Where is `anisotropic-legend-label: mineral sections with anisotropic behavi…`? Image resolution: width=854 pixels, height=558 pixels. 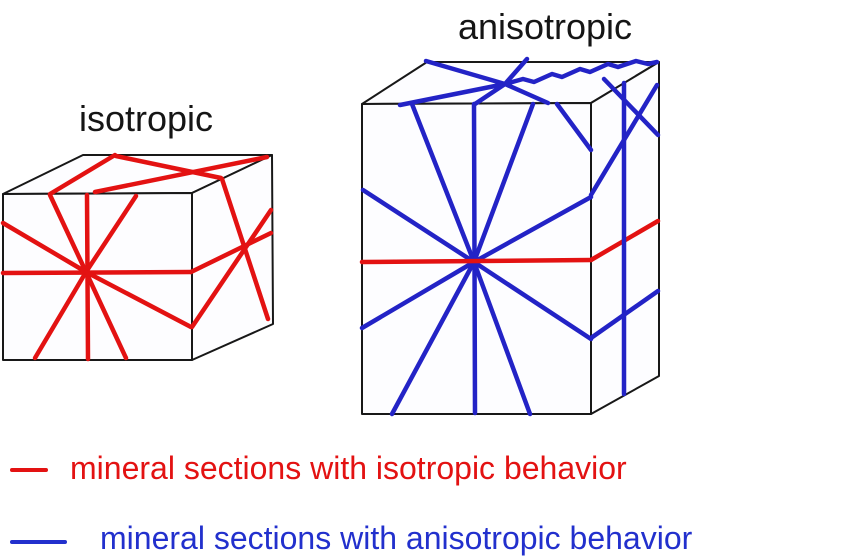
anisotropic-legend-label: mineral sections with anisotropic behavi… is located at coordinates (396, 538).